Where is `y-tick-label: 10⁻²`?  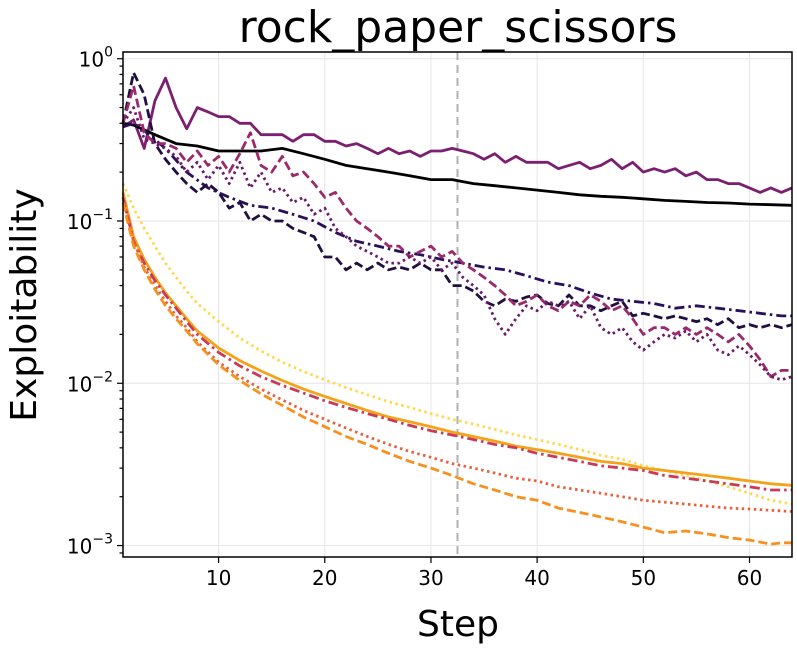
y-tick-label: 10⁻² is located at coordinates (90, 382).